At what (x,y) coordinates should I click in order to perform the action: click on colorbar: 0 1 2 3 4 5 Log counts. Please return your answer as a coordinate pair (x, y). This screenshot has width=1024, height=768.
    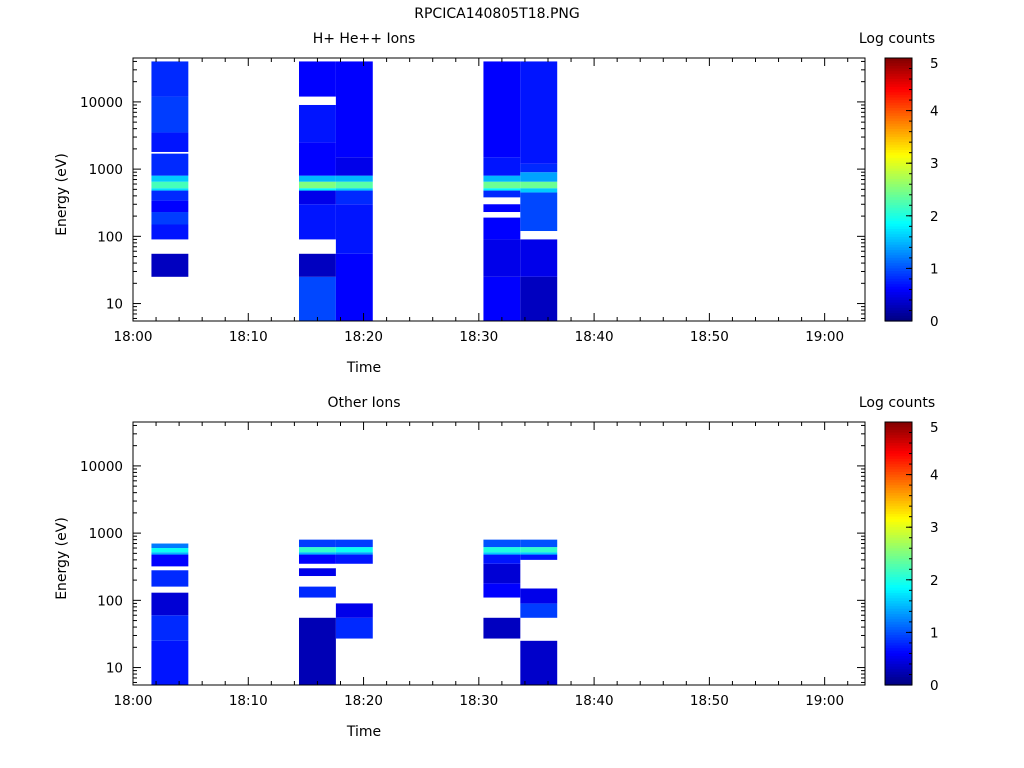
    Looking at the image, I should click on (899, 180).